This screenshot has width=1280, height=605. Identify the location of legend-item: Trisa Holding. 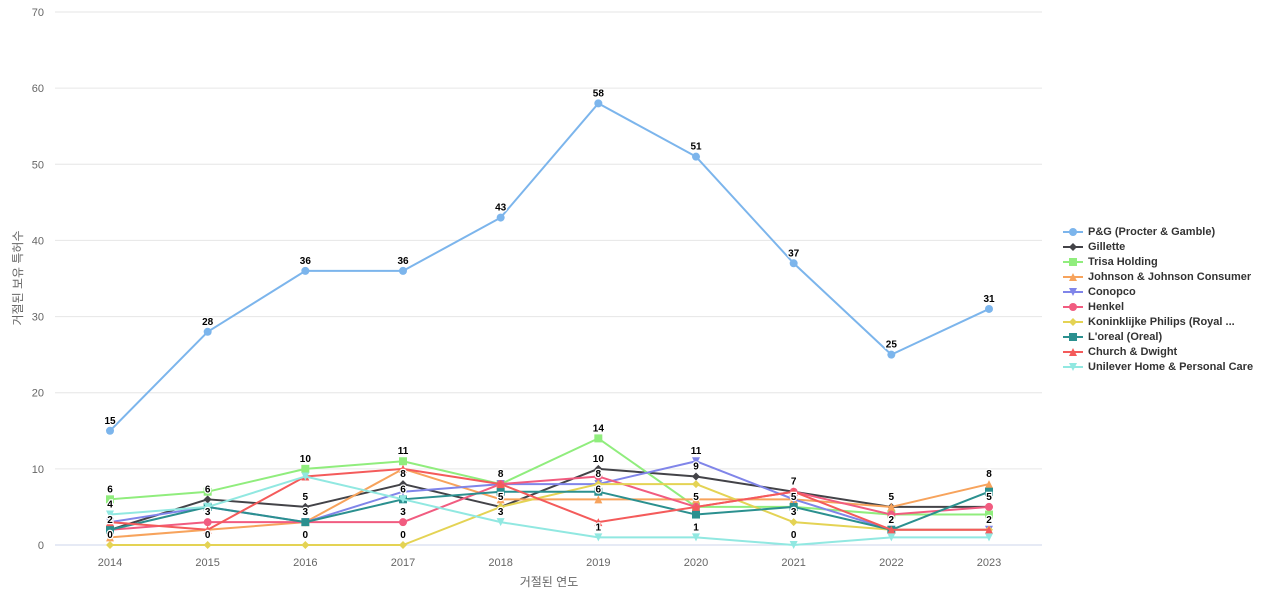
(1158, 261).